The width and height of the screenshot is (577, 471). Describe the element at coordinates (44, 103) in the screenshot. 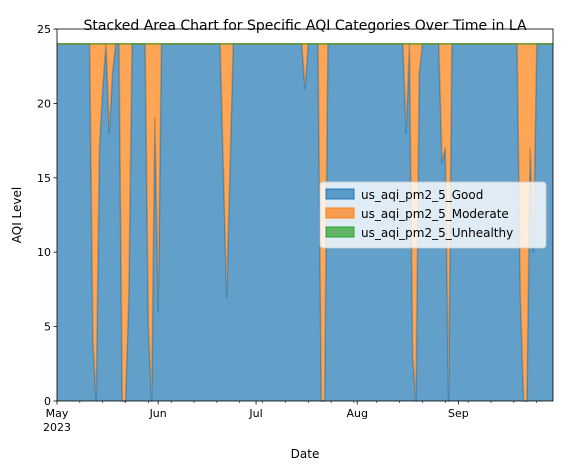

I see `y-tick-label: 20` at that location.